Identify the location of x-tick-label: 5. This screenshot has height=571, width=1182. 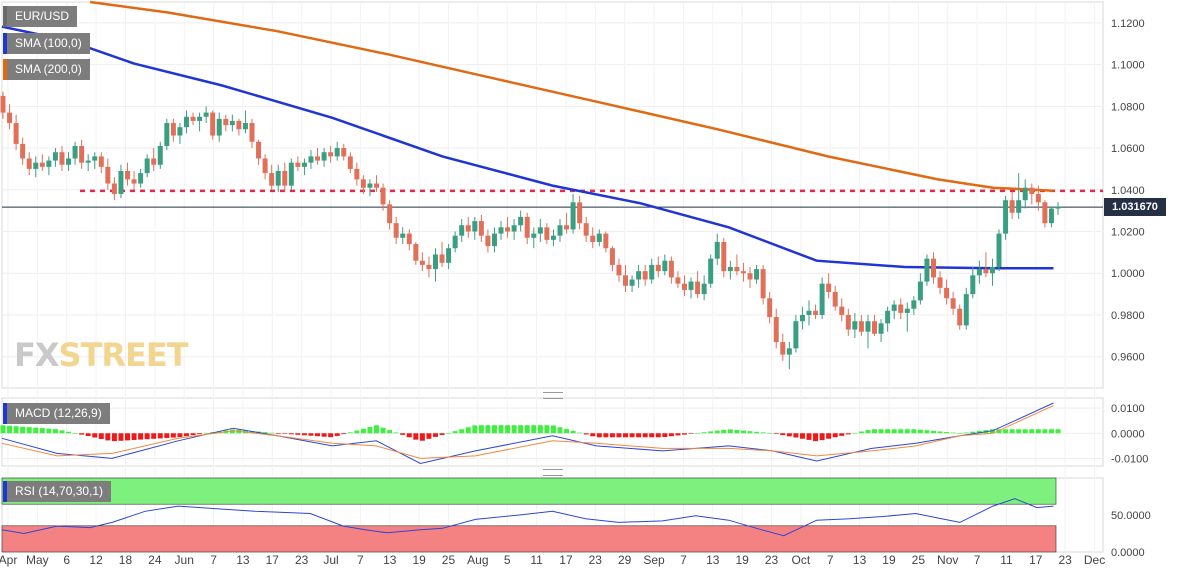
(507, 560).